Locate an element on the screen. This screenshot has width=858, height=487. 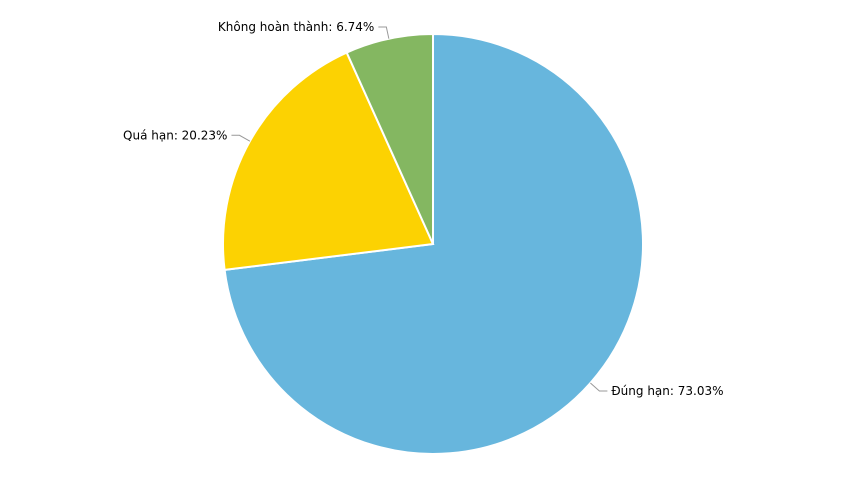
slice-label-khong-hoan-thanh: Không hoàn thành: 6.74% is located at coordinates (296, 27).